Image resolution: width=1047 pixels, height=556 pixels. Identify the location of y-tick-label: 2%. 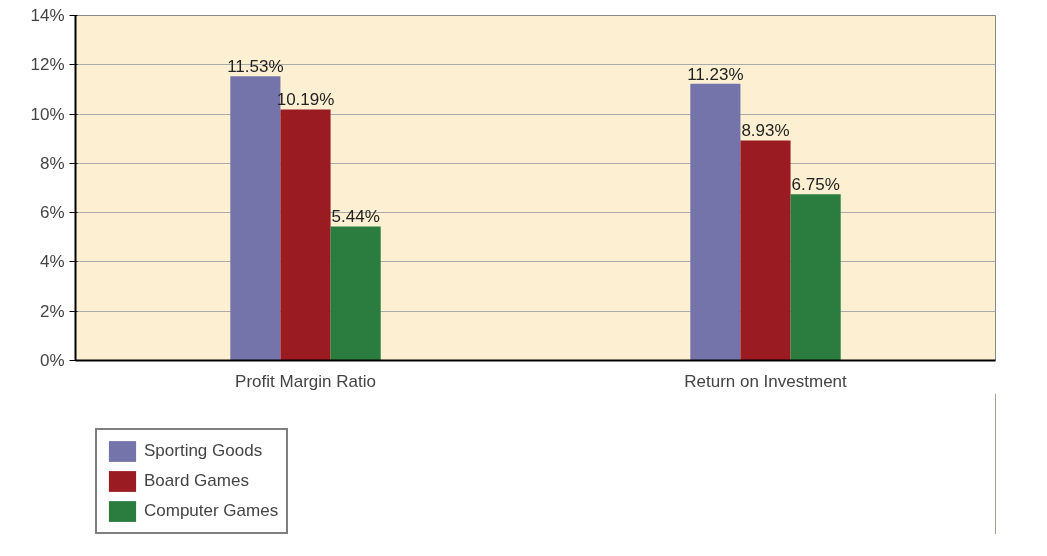
(52, 311).